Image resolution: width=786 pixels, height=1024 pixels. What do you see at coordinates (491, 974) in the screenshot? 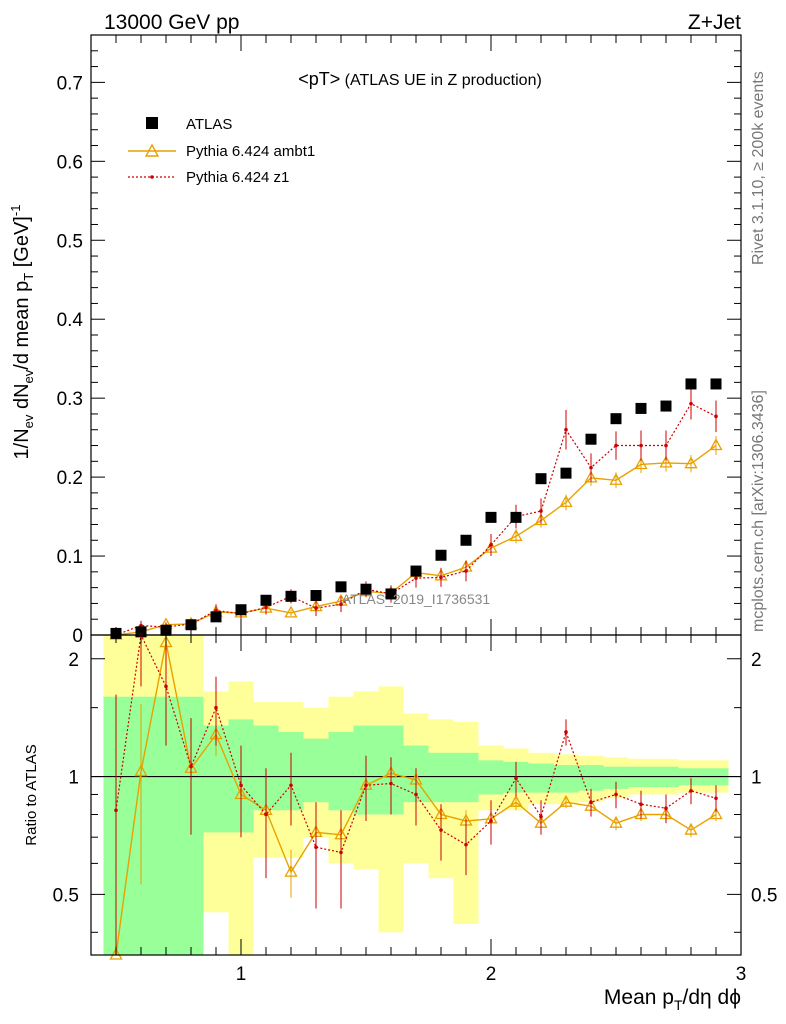
I see `x-tick-label: 2` at bounding box center [491, 974].